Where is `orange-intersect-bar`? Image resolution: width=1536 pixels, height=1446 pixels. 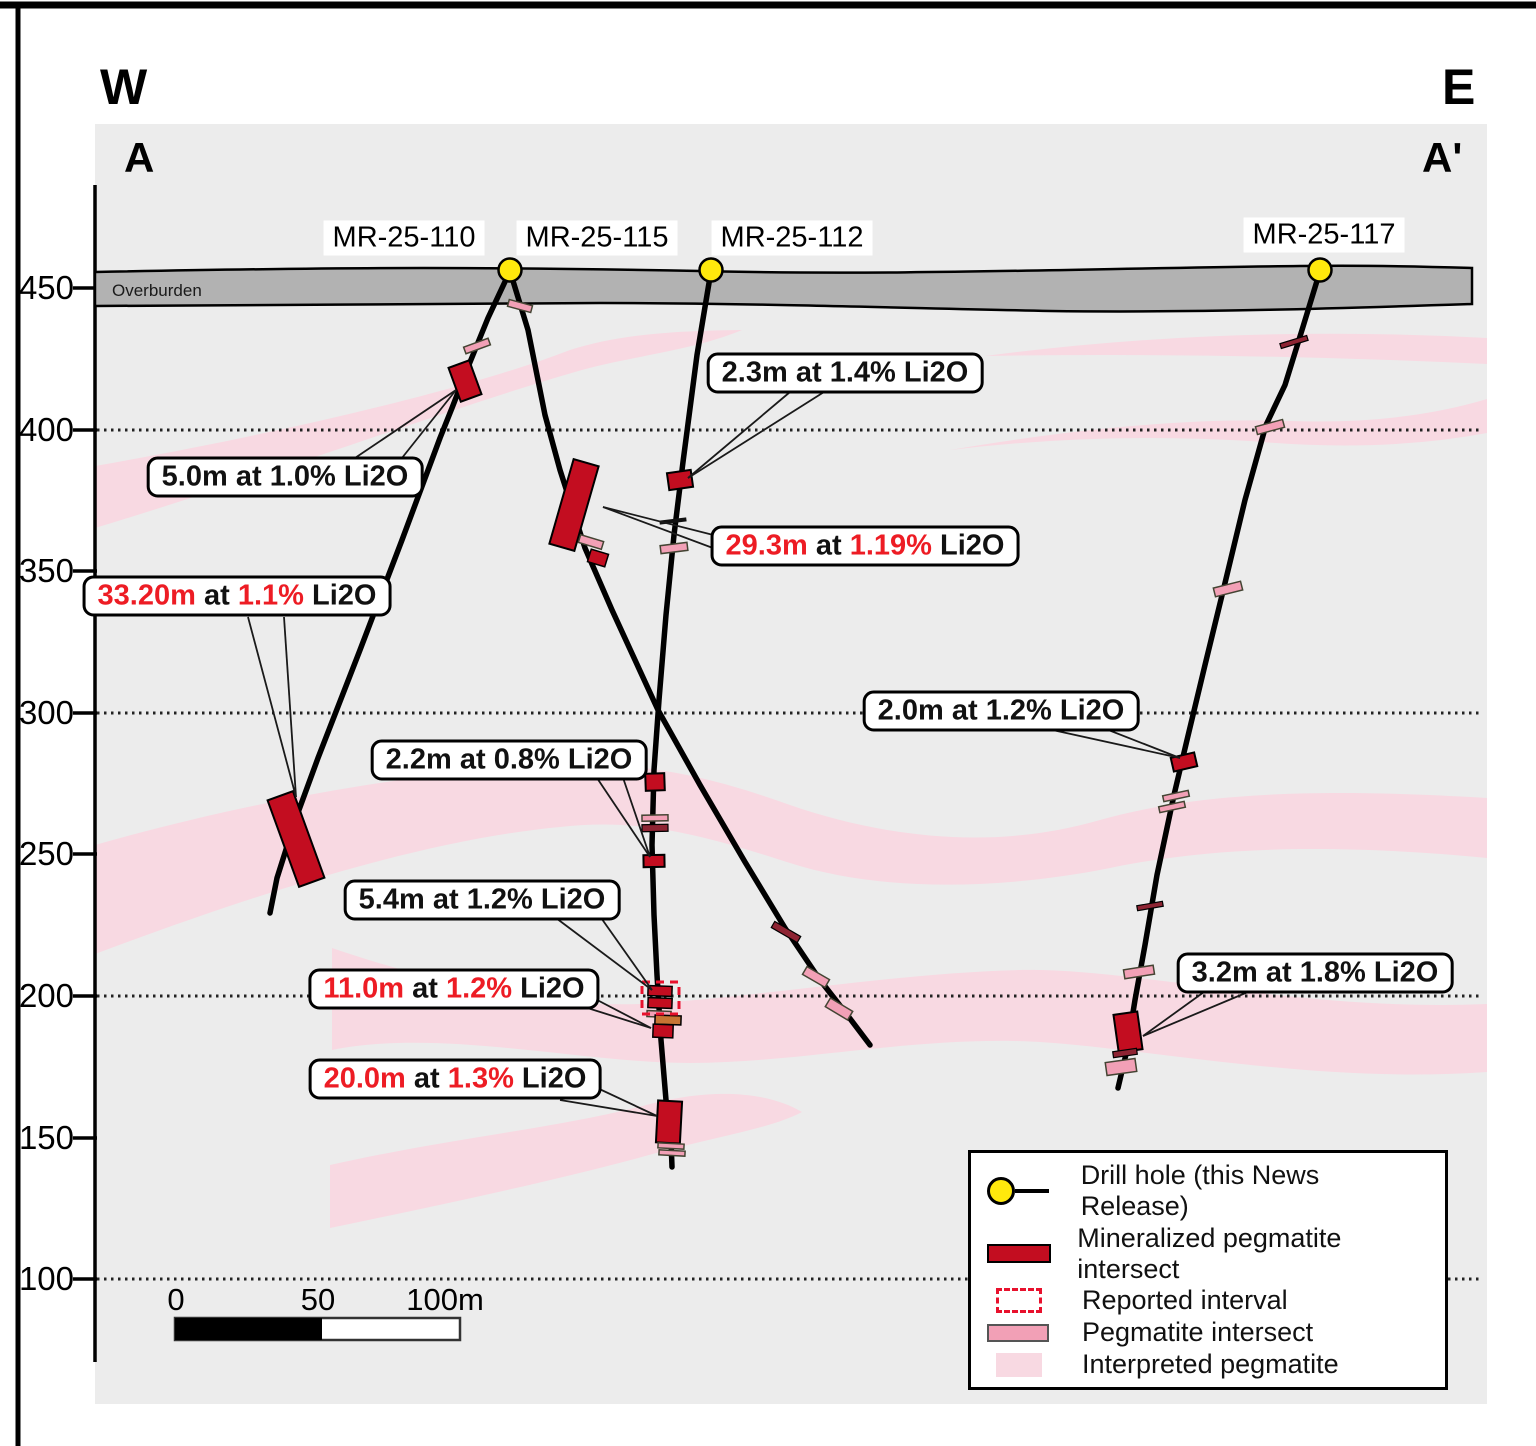
orange-intersect-bar is located at coordinates (668, 1020).